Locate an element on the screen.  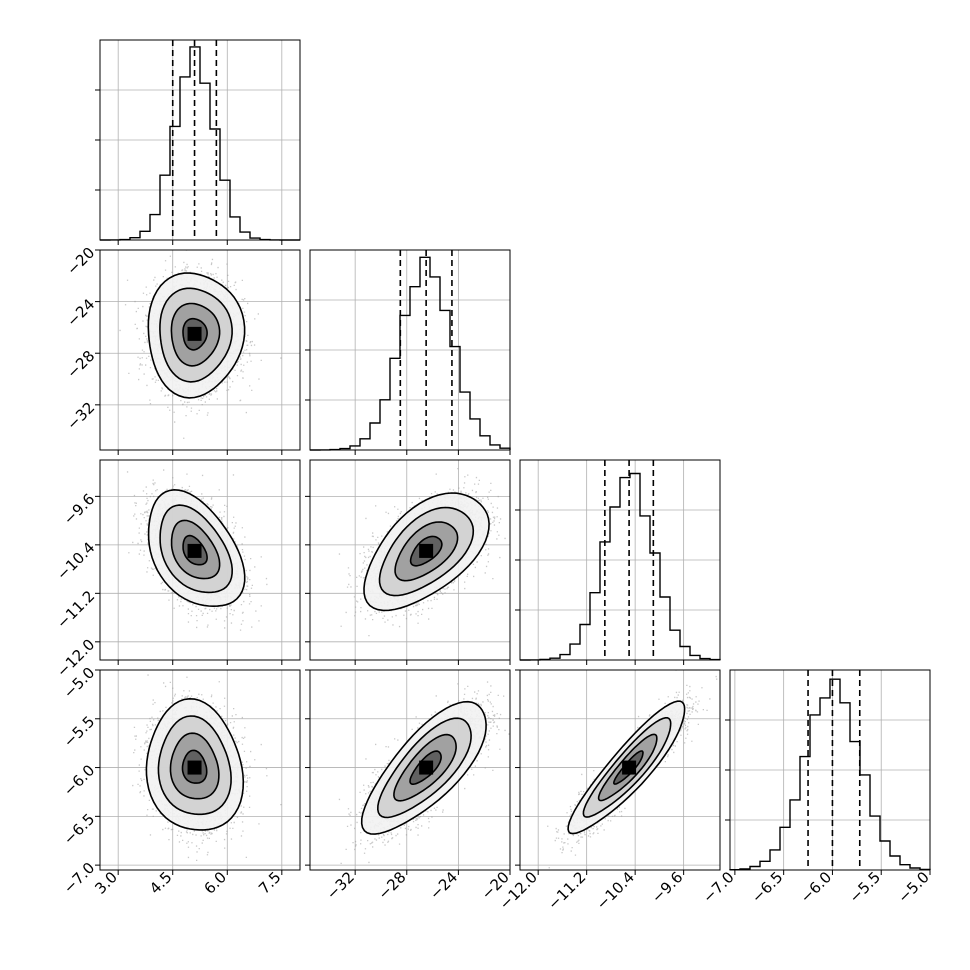
y-tick-label: −6.0 is located at coordinates (79, 780).